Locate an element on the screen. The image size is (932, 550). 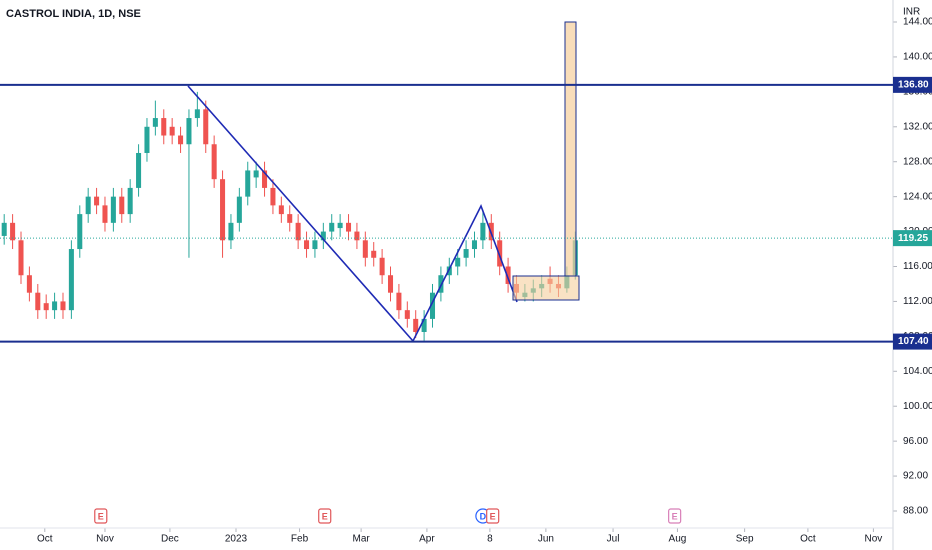
x-tick-label: Aug is located at coordinates (678, 539).